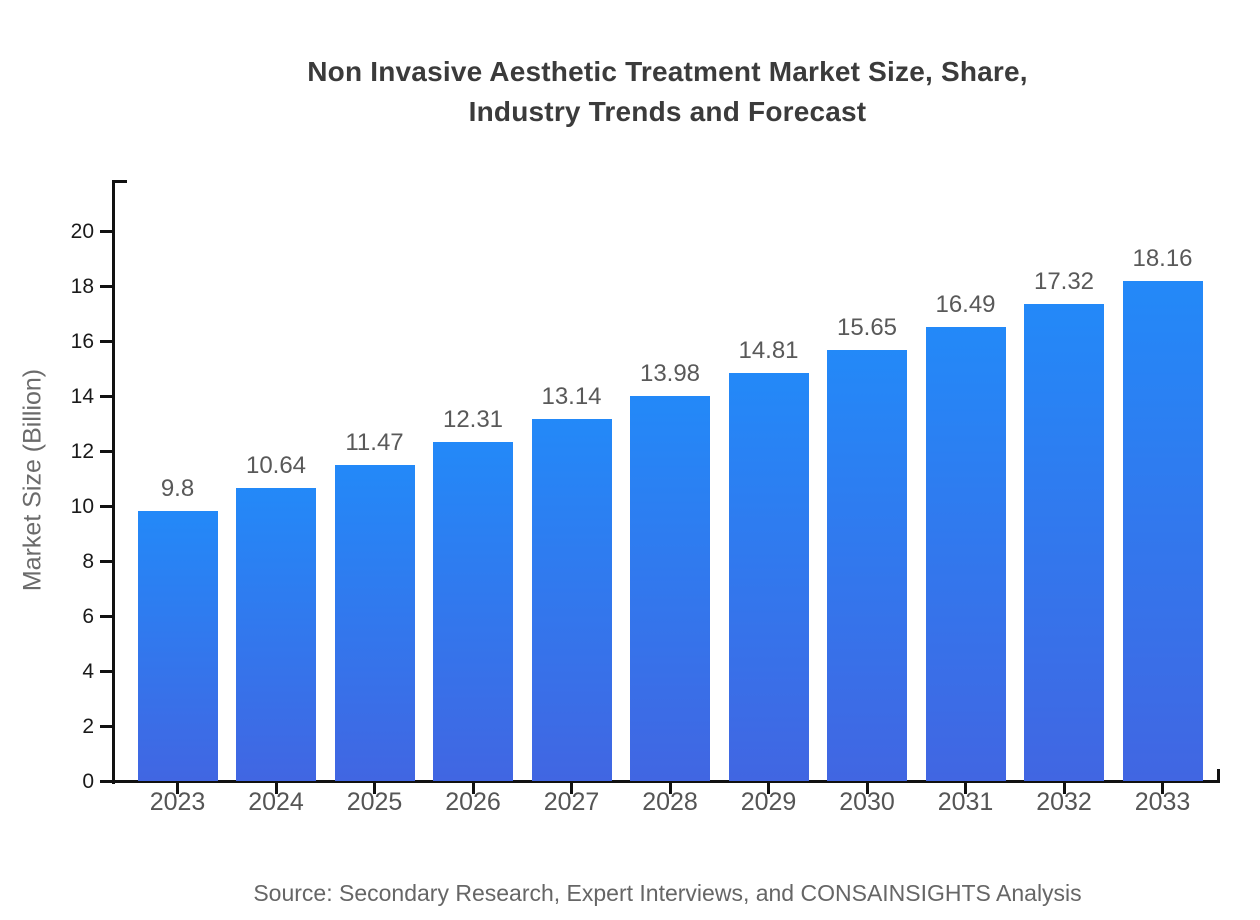  Describe the element at coordinates (666, 781) in the screenshot. I see `x-axis-line` at that location.